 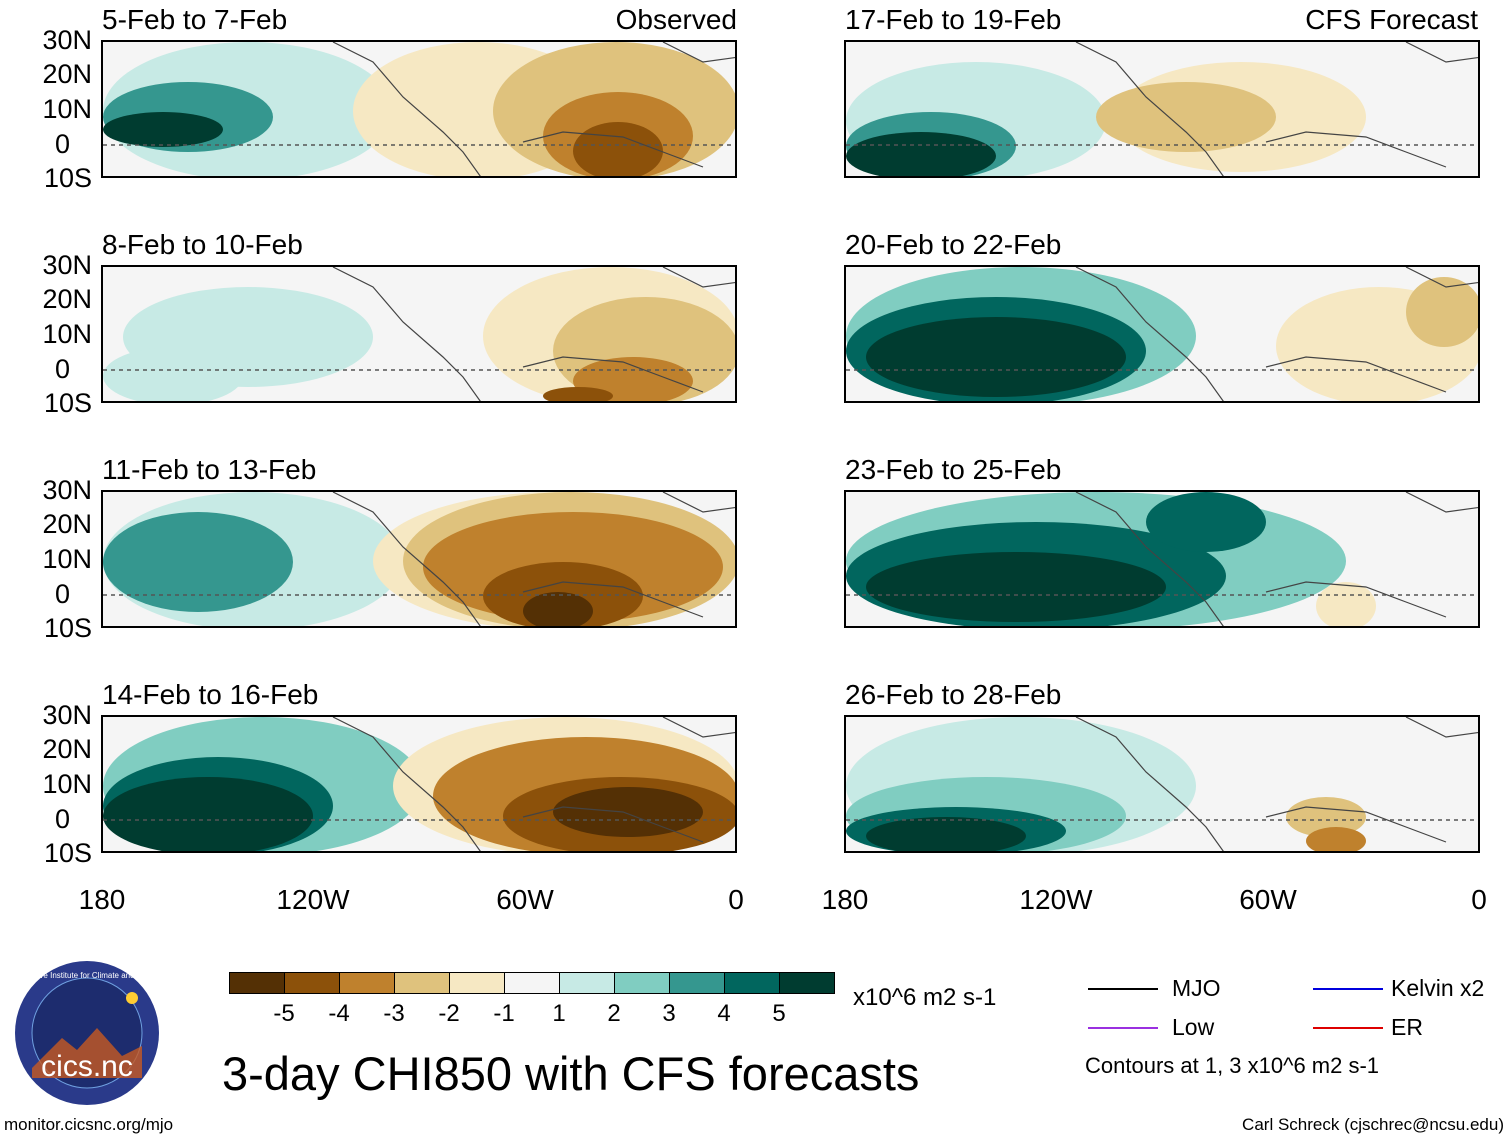 I want to click on lon-label-180-left: 180, so click(x=102, y=899).